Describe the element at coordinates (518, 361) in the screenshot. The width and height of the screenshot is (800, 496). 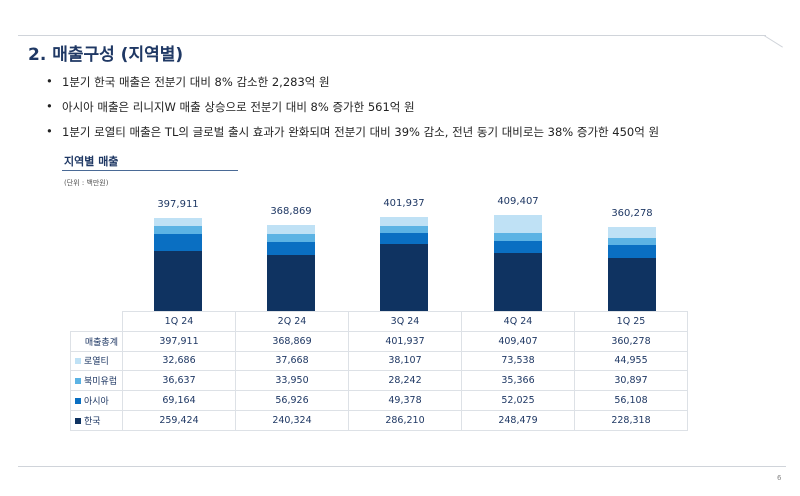
I see `table-cell: 73,538` at that location.